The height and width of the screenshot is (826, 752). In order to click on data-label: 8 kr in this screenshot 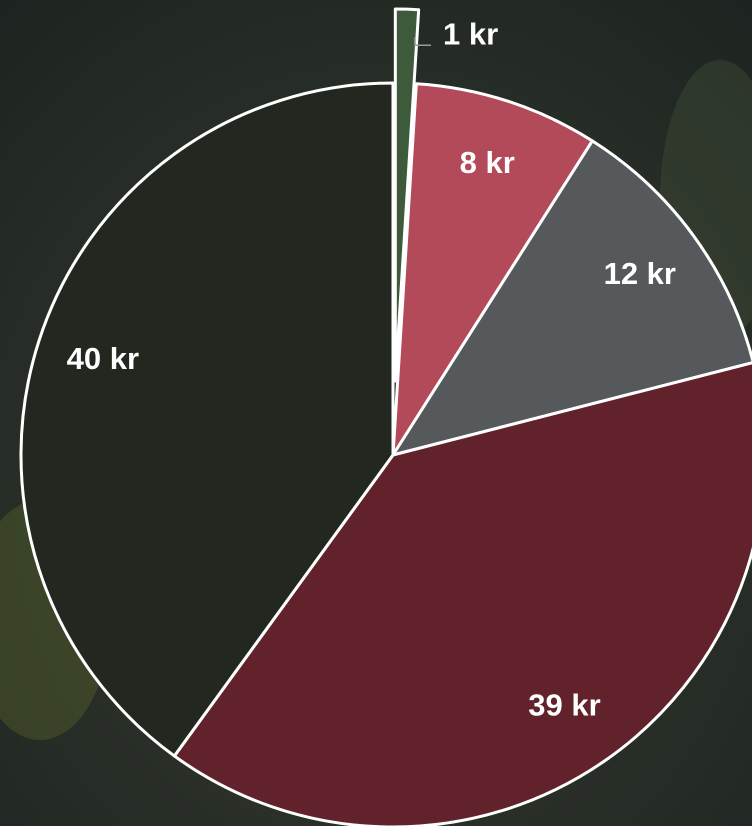, I will do `click(487, 162)`.